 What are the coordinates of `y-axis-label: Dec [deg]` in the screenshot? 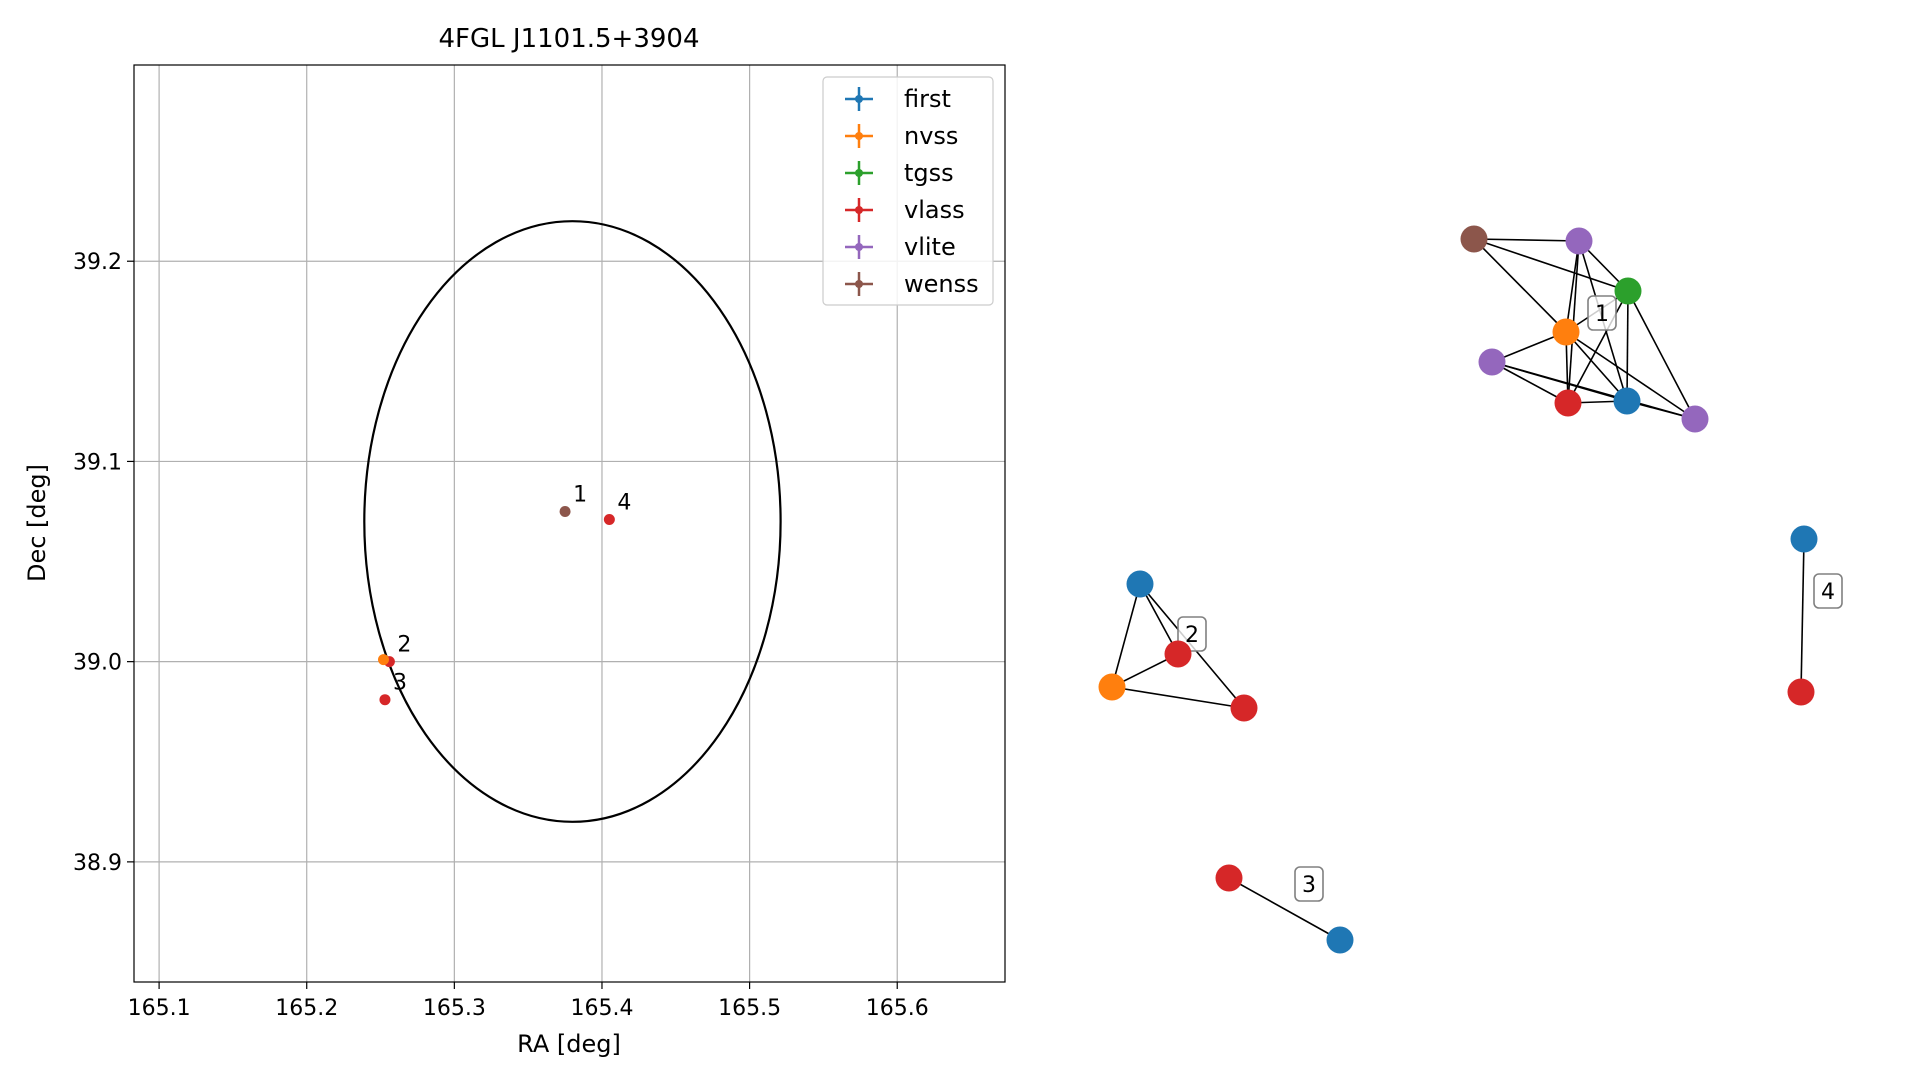 It's located at (37, 523).